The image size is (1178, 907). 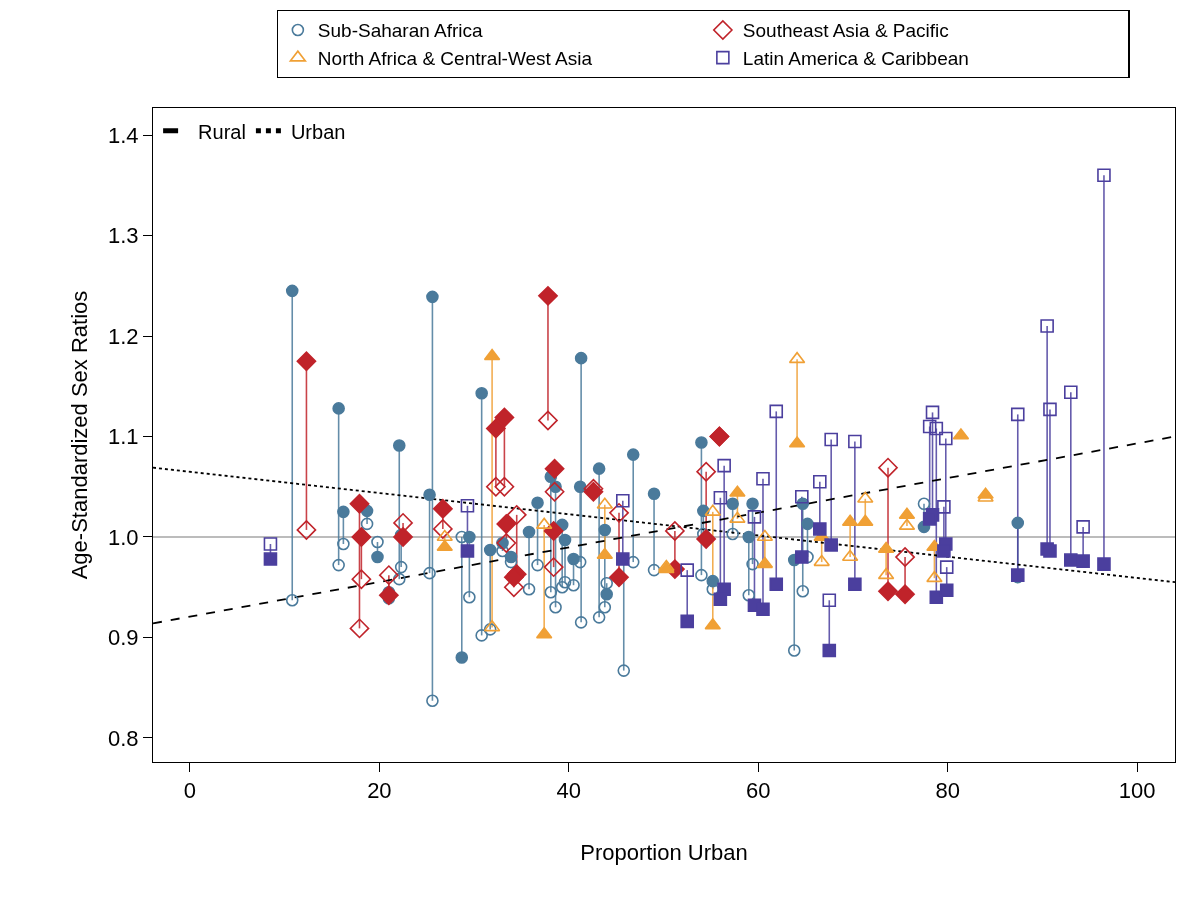 I want to click on x-axis-title: Proportion Urban, so click(x=664, y=853).